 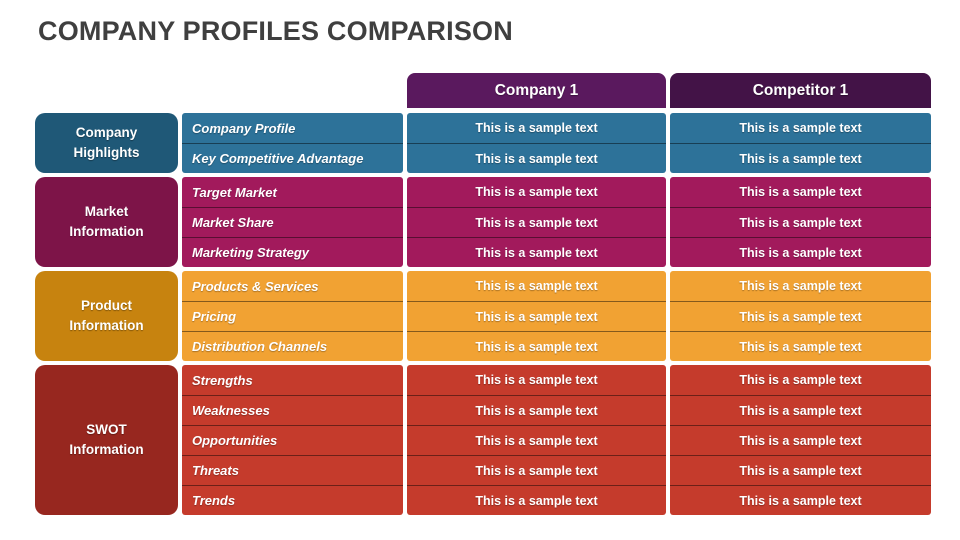 What do you see at coordinates (536, 410) in the screenshot?
I see `data-cell-company1-weaknesses: This is a sample text` at bounding box center [536, 410].